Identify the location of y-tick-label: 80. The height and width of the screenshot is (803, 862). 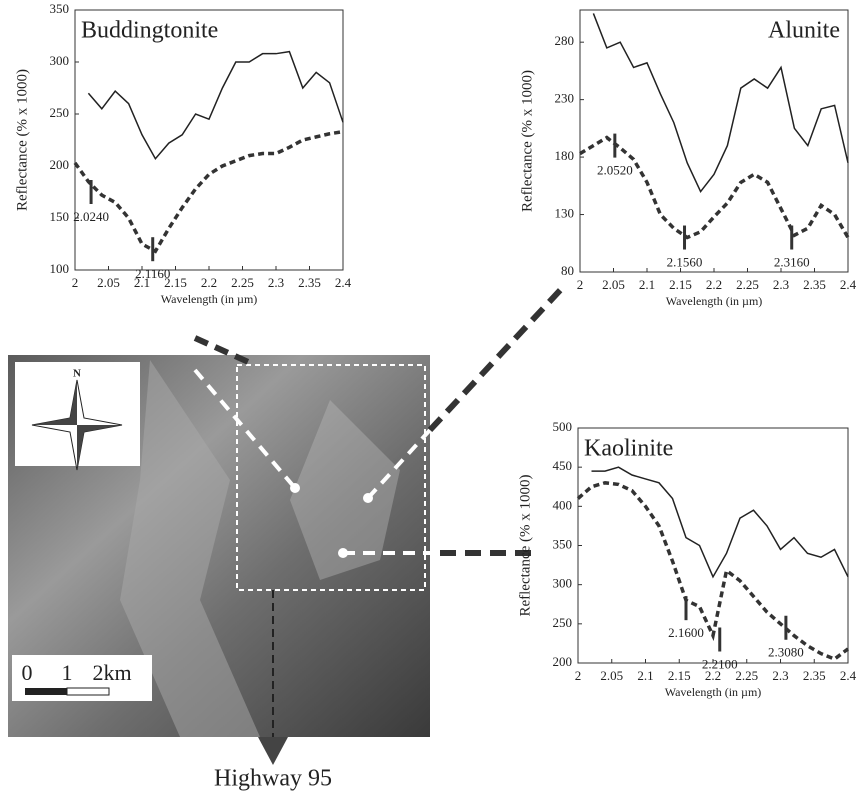
(567, 270).